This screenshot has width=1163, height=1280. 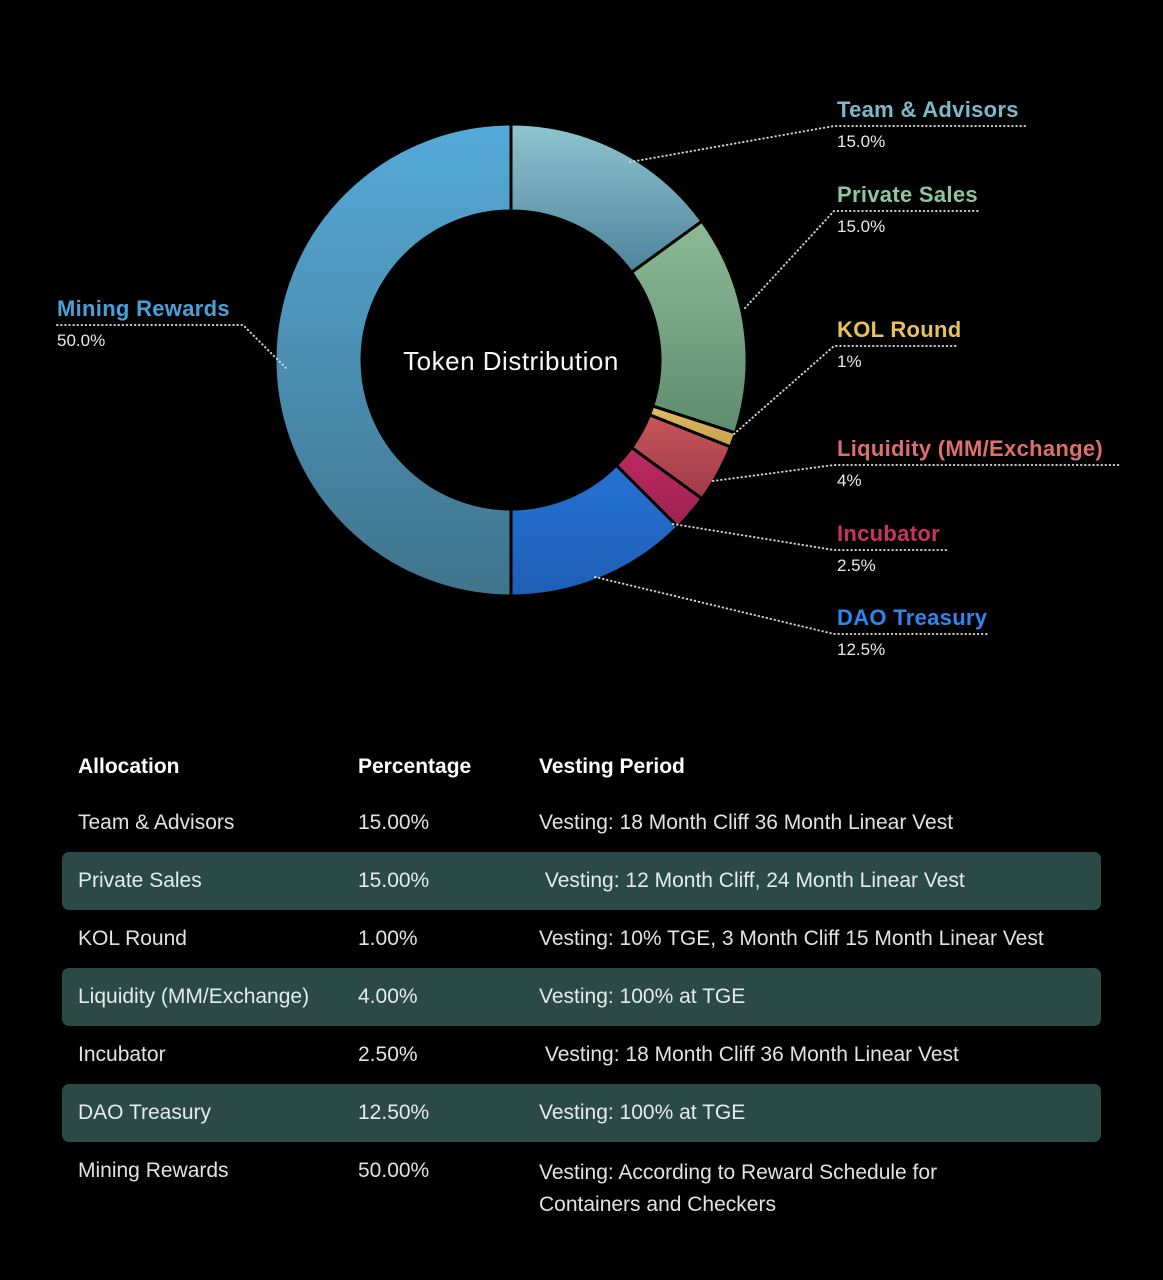 I want to click on callout-team-advisors: Team & Advisors 15.0%, so click(x=928, y=124).